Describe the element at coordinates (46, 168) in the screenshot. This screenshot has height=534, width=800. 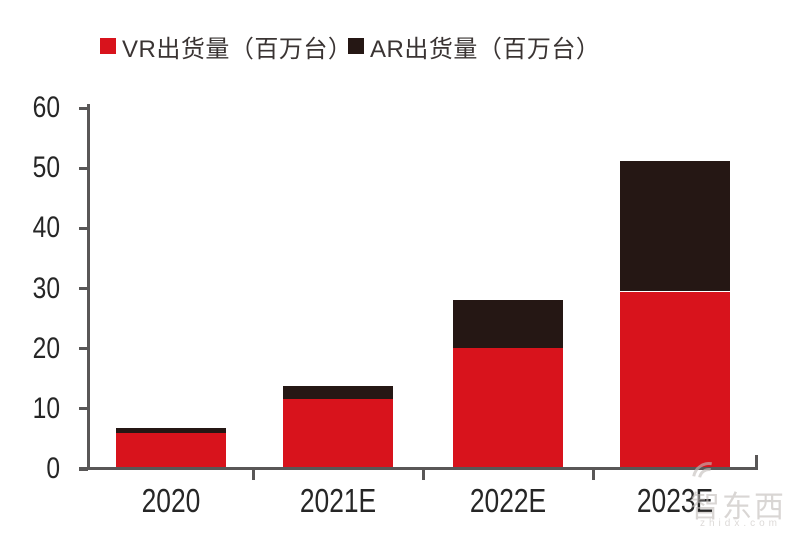
I see `y-tick-label: 50` at that location.